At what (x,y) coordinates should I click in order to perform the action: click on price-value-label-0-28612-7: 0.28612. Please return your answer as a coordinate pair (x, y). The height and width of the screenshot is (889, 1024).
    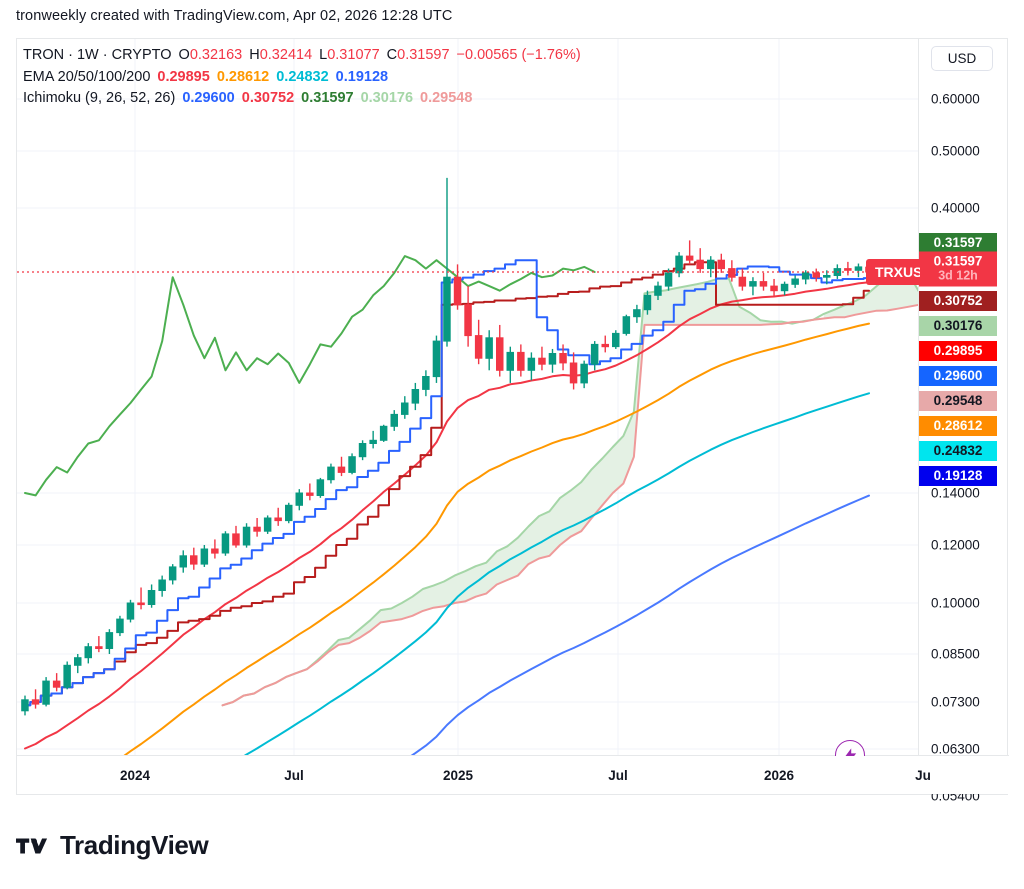
    Looking at the image, I should click on (958, 426).